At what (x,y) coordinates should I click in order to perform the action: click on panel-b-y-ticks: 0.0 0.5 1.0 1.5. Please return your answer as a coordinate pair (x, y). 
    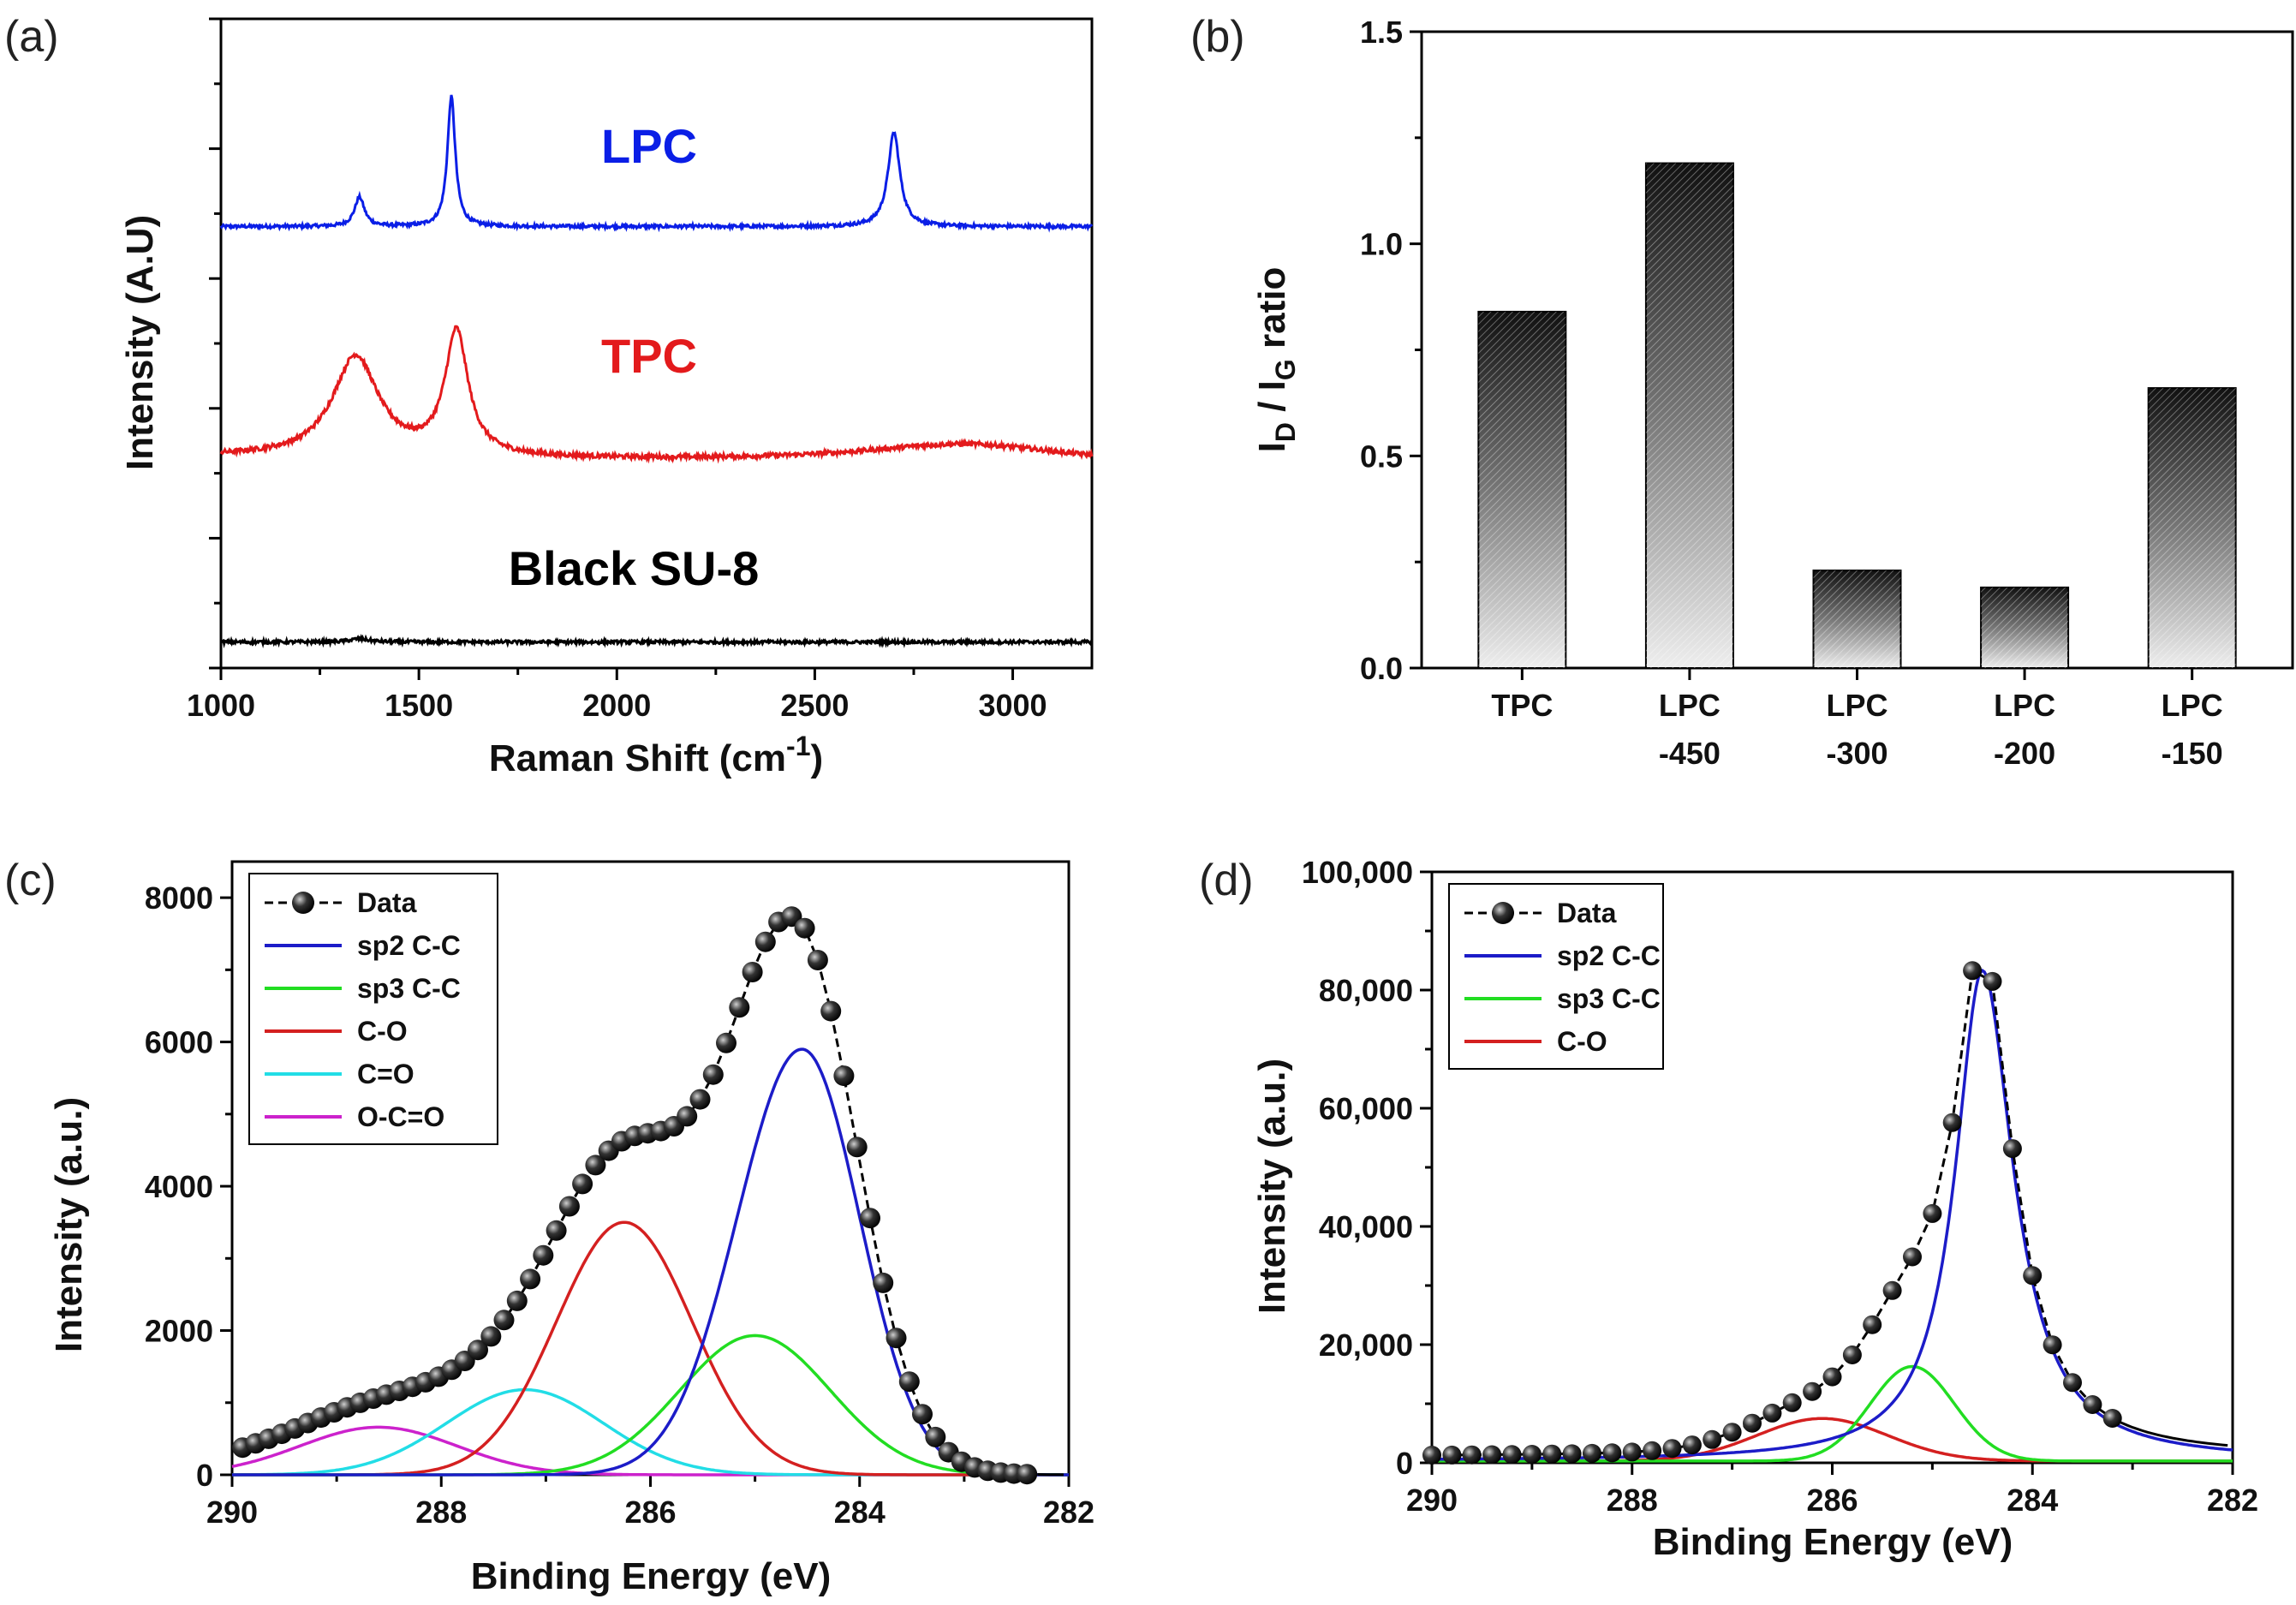
    Looking at the image, I should click on (1391, 350).